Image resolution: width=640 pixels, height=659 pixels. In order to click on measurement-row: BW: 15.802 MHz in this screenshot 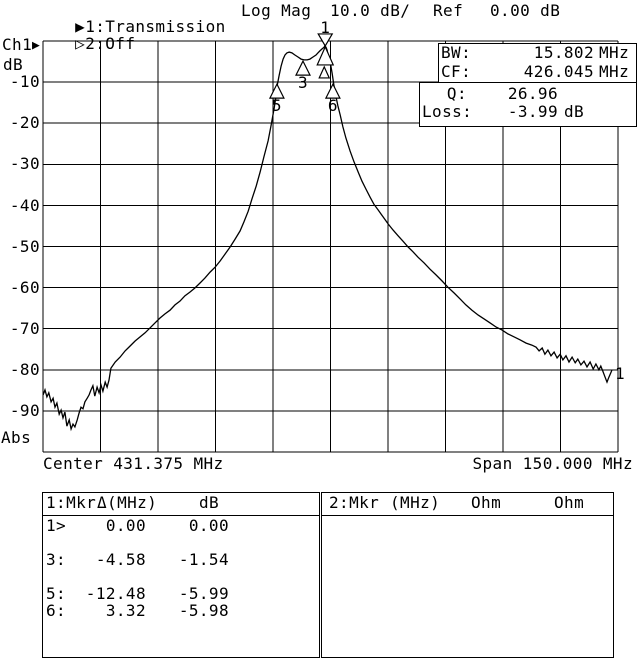, I will do `click(537, 54)`.